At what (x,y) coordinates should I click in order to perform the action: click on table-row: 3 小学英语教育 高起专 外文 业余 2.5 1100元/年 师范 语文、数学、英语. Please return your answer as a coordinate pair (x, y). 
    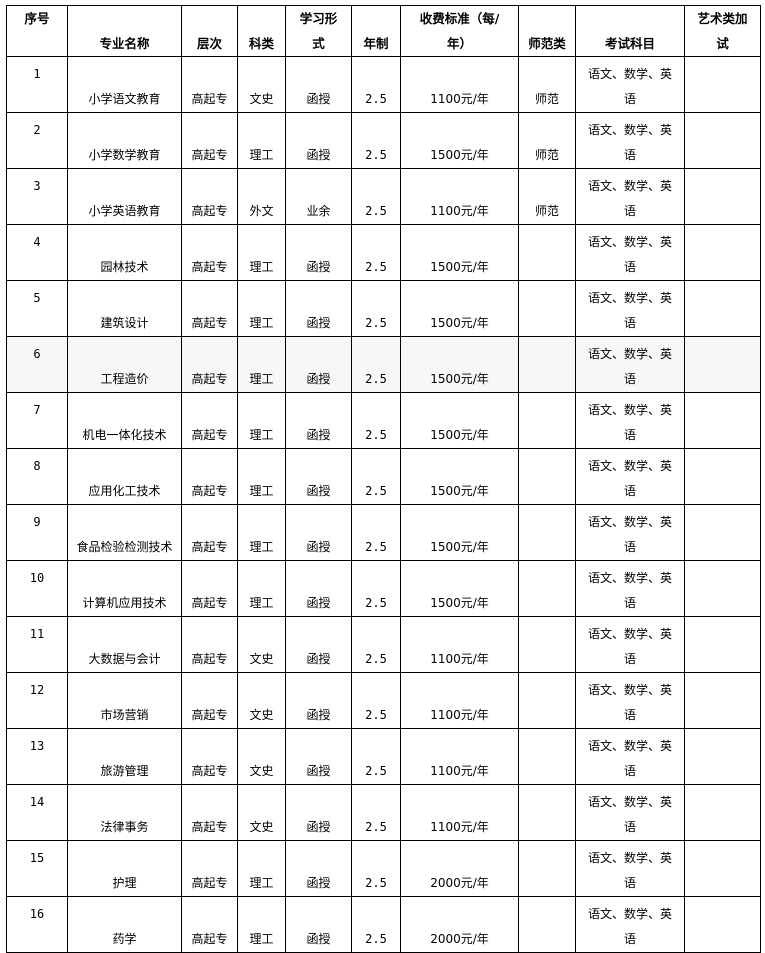
    Looking at the image, I should click on (383, 196).